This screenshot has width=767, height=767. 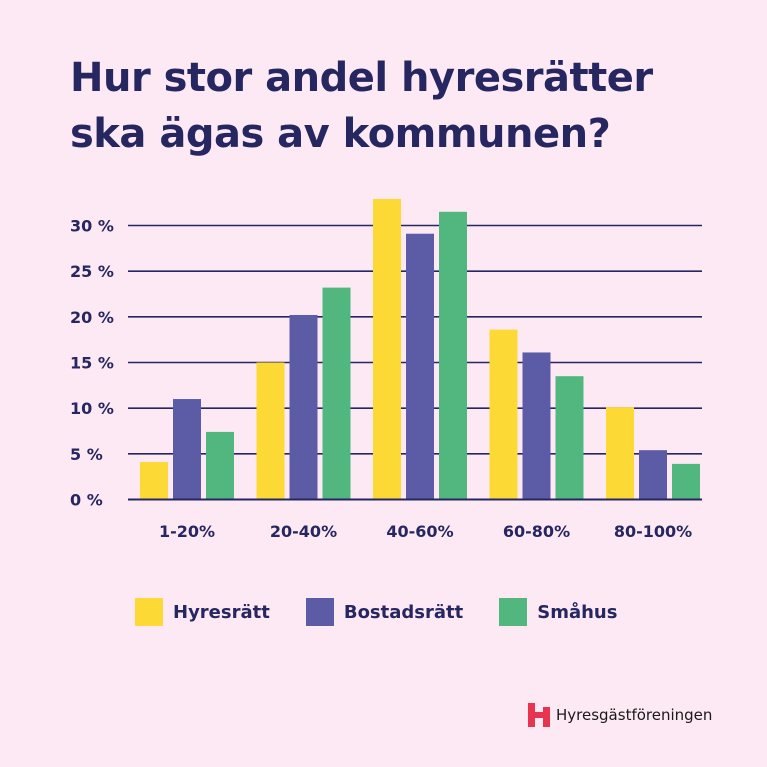 What do you see at coordinates (387, 349) in the screenshot?
I see `bar-hyresrätt-40-60%` at bounding box center [387, 349].